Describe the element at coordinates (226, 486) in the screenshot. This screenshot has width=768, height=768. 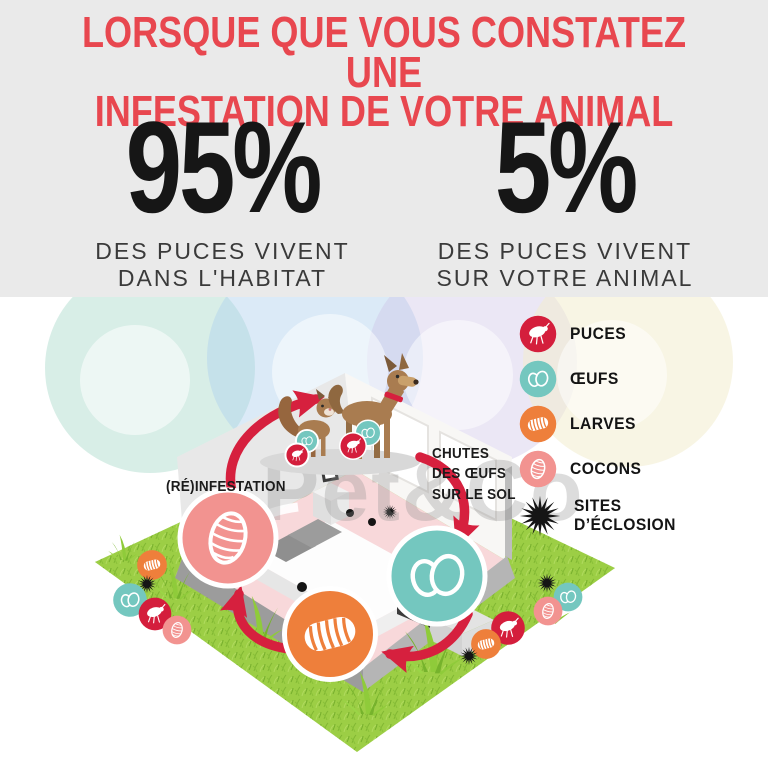
I see `reinfestation-label: (RÉ)INFESTATION` at that location.